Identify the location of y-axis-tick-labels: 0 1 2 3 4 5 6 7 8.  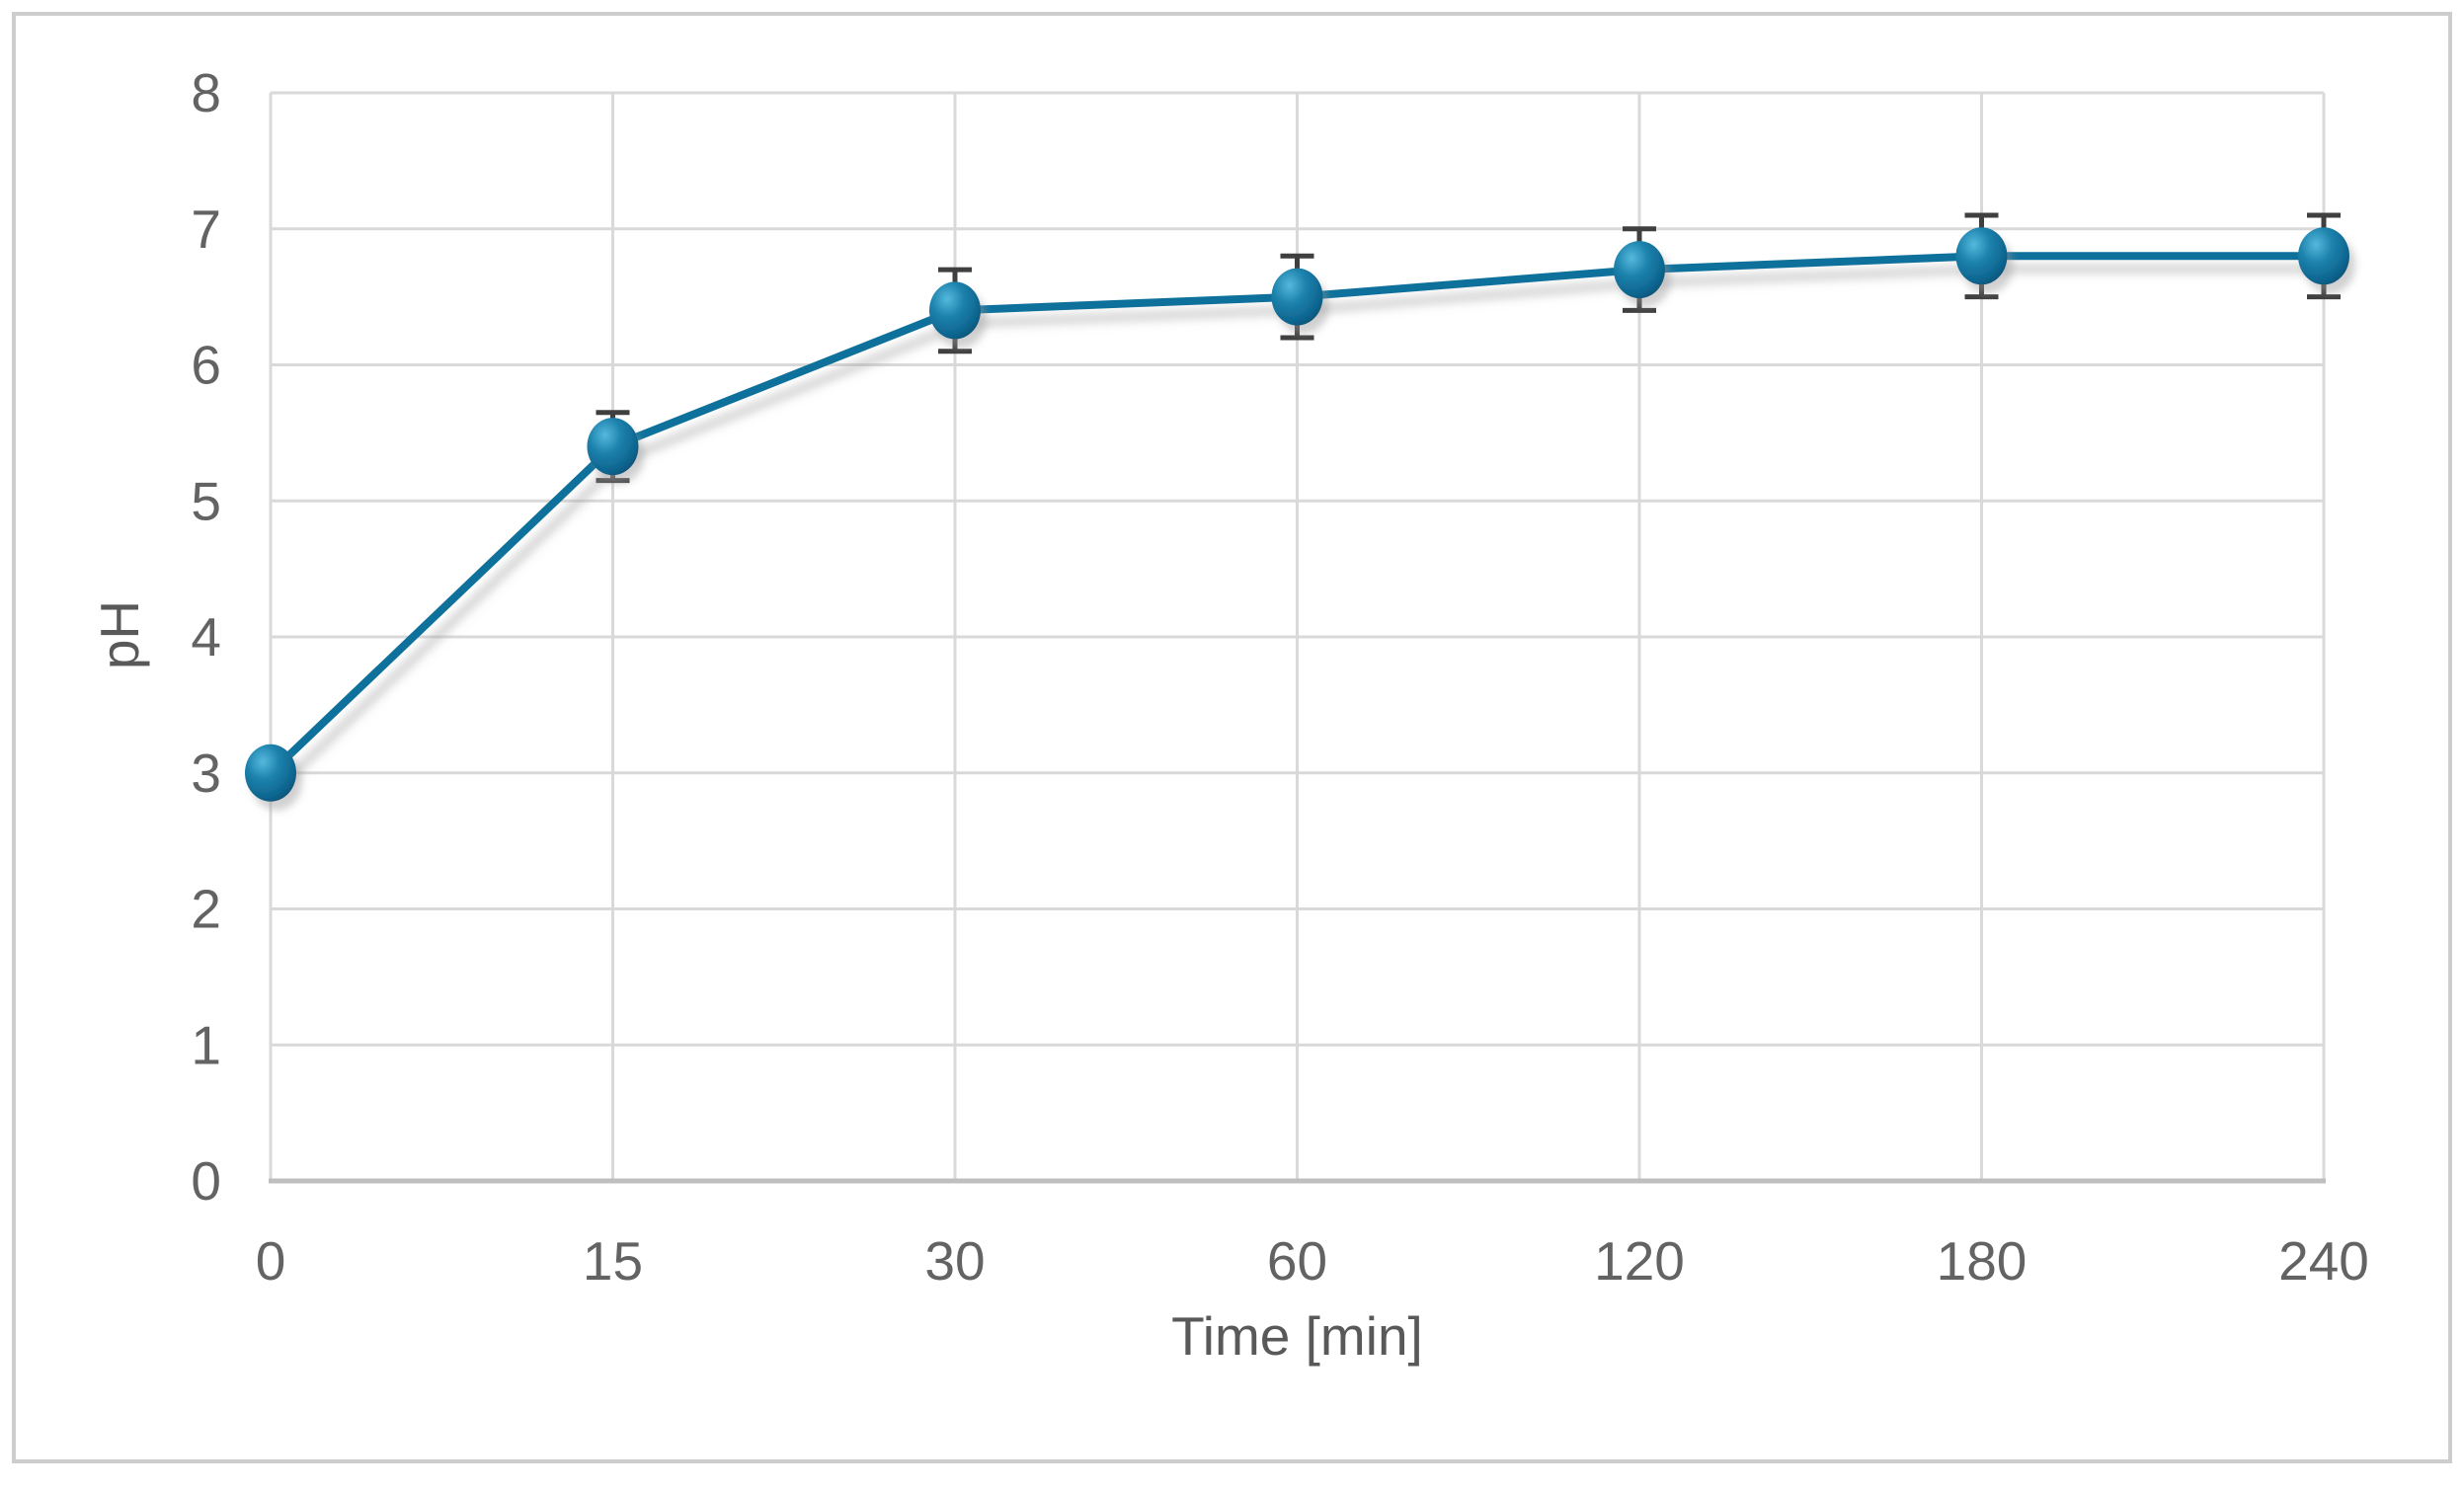
(206, 637).